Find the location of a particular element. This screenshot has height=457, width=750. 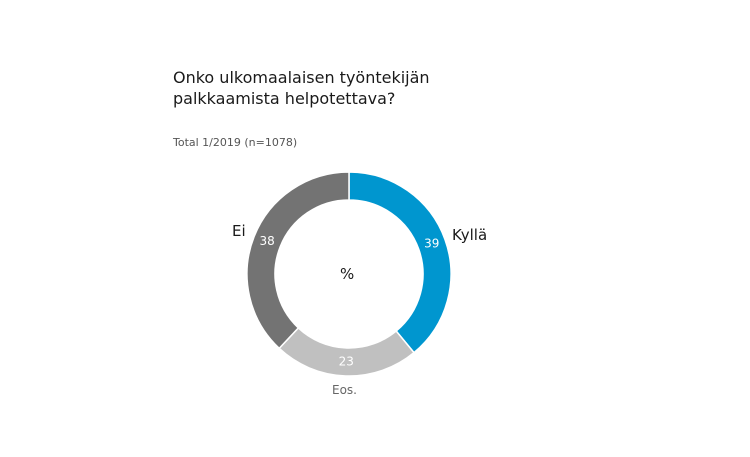

slice-ei is located at coordinates (298, 260).